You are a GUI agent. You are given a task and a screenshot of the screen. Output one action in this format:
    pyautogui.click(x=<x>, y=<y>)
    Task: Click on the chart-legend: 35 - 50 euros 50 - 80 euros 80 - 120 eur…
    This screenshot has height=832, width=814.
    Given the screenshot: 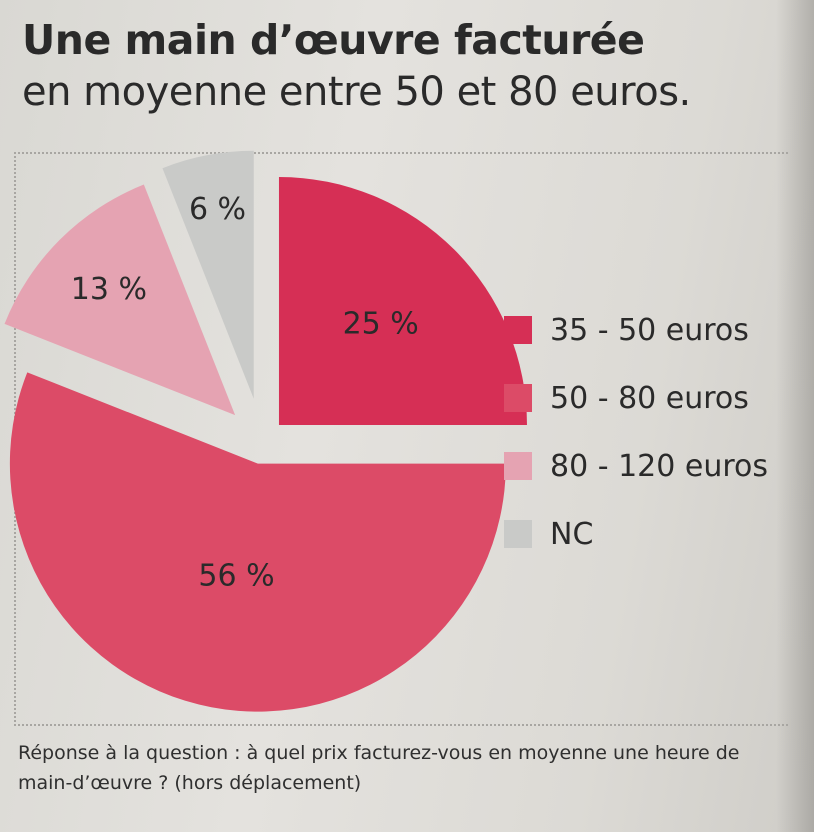 What is the action you would take?
    pyautogui.click(x=649, y=446)
    